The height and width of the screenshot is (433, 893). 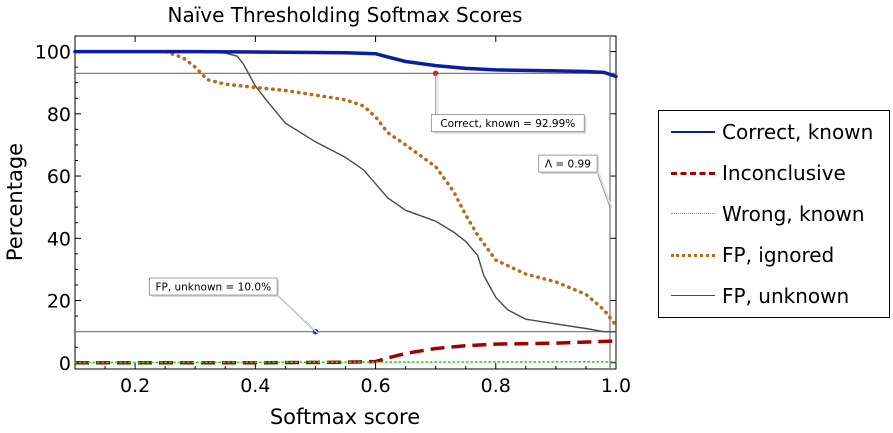 I want to click on legend-label: FP, unknown, so click(x=786, y=296).